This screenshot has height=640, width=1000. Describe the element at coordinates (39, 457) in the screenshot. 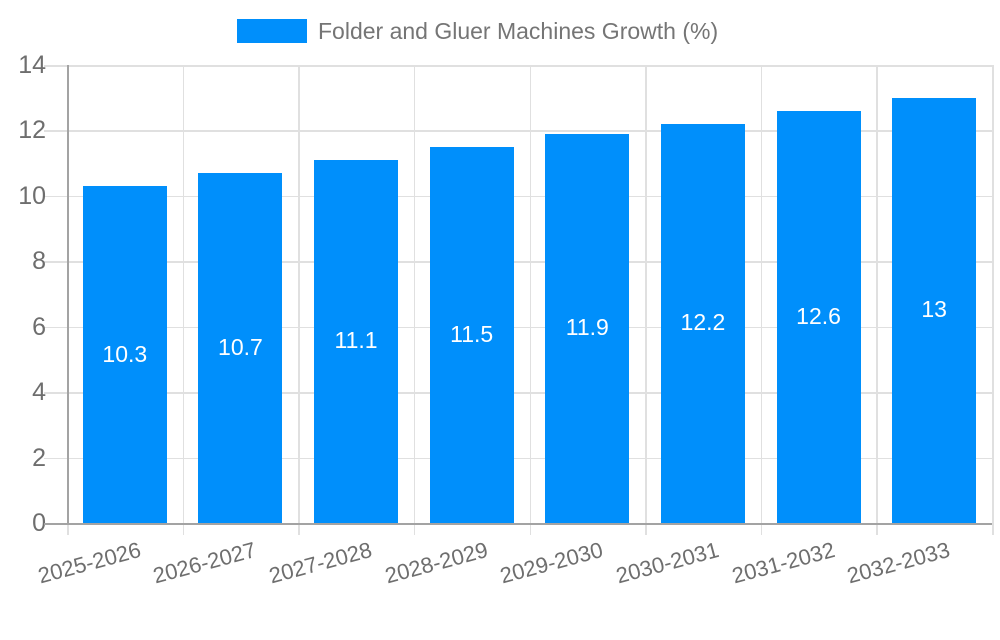

I see `y-axis-label: 2` at that location.